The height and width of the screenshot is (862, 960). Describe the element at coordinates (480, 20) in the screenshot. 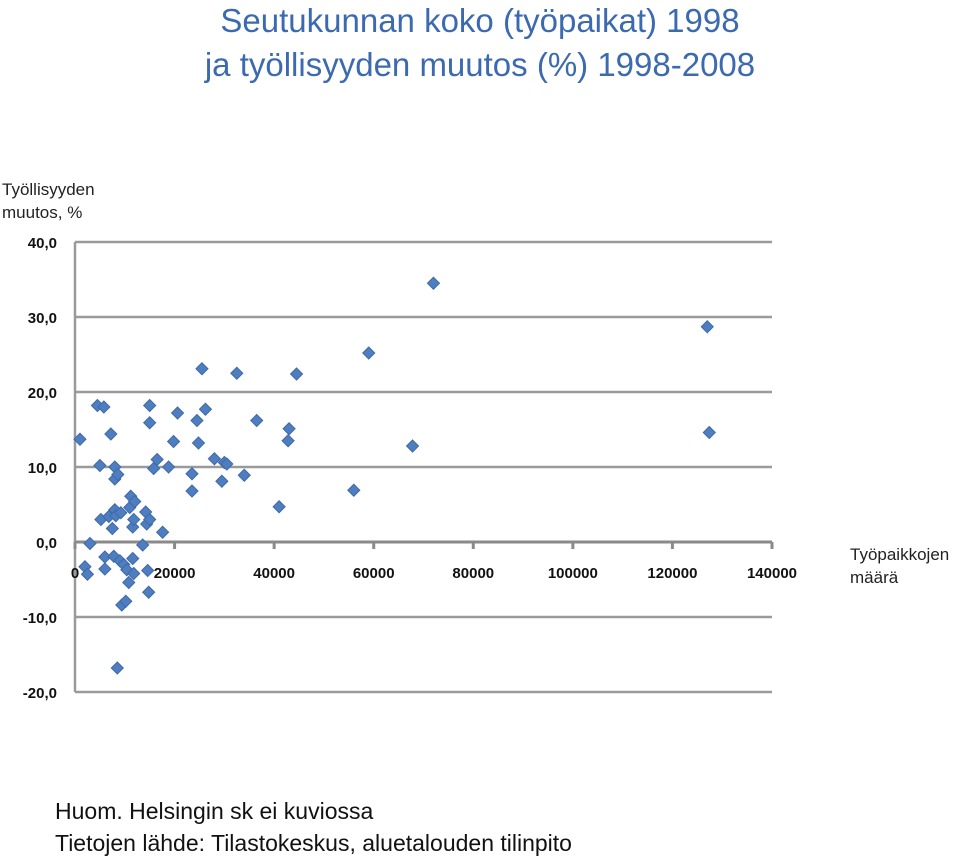

I see `chart-title: Seutukunnan koko (työpaikat) 1998` at that location.